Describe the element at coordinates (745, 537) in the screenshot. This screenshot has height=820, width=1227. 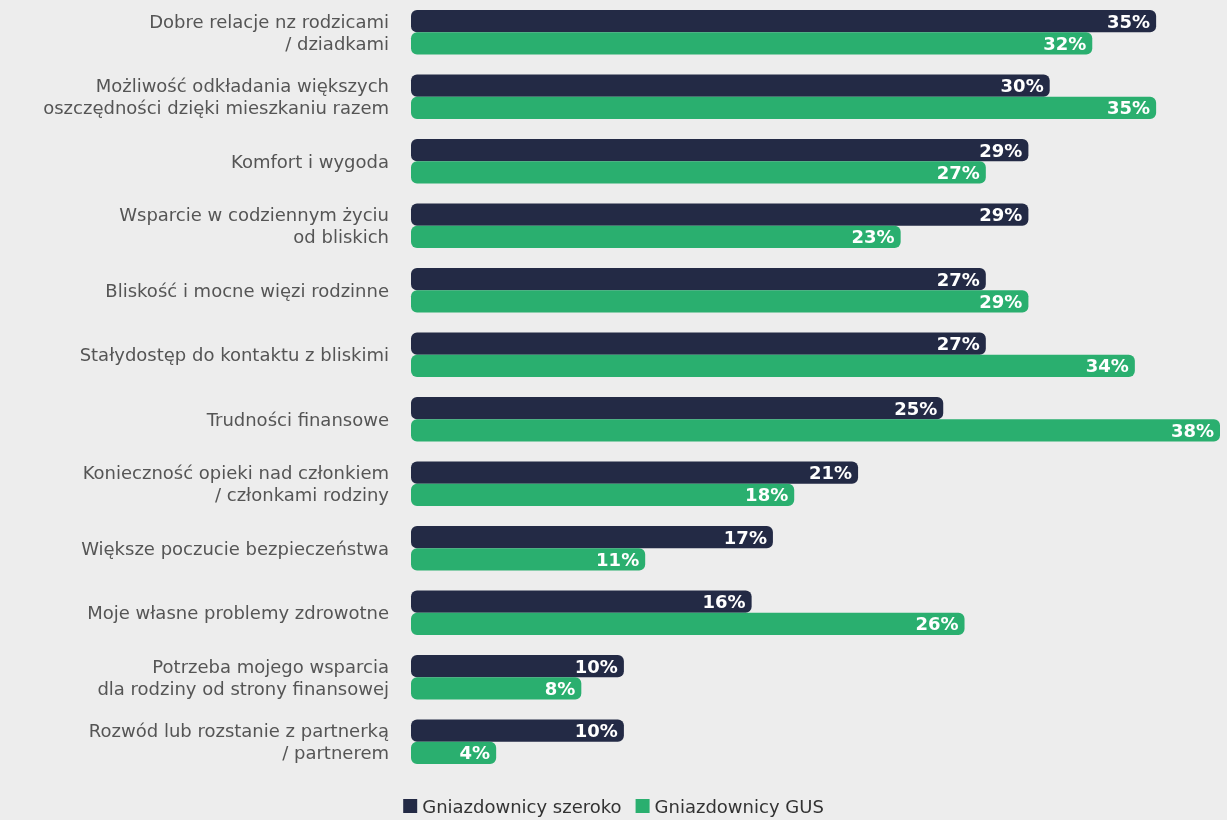
I see `data-label: 17%` at that location.